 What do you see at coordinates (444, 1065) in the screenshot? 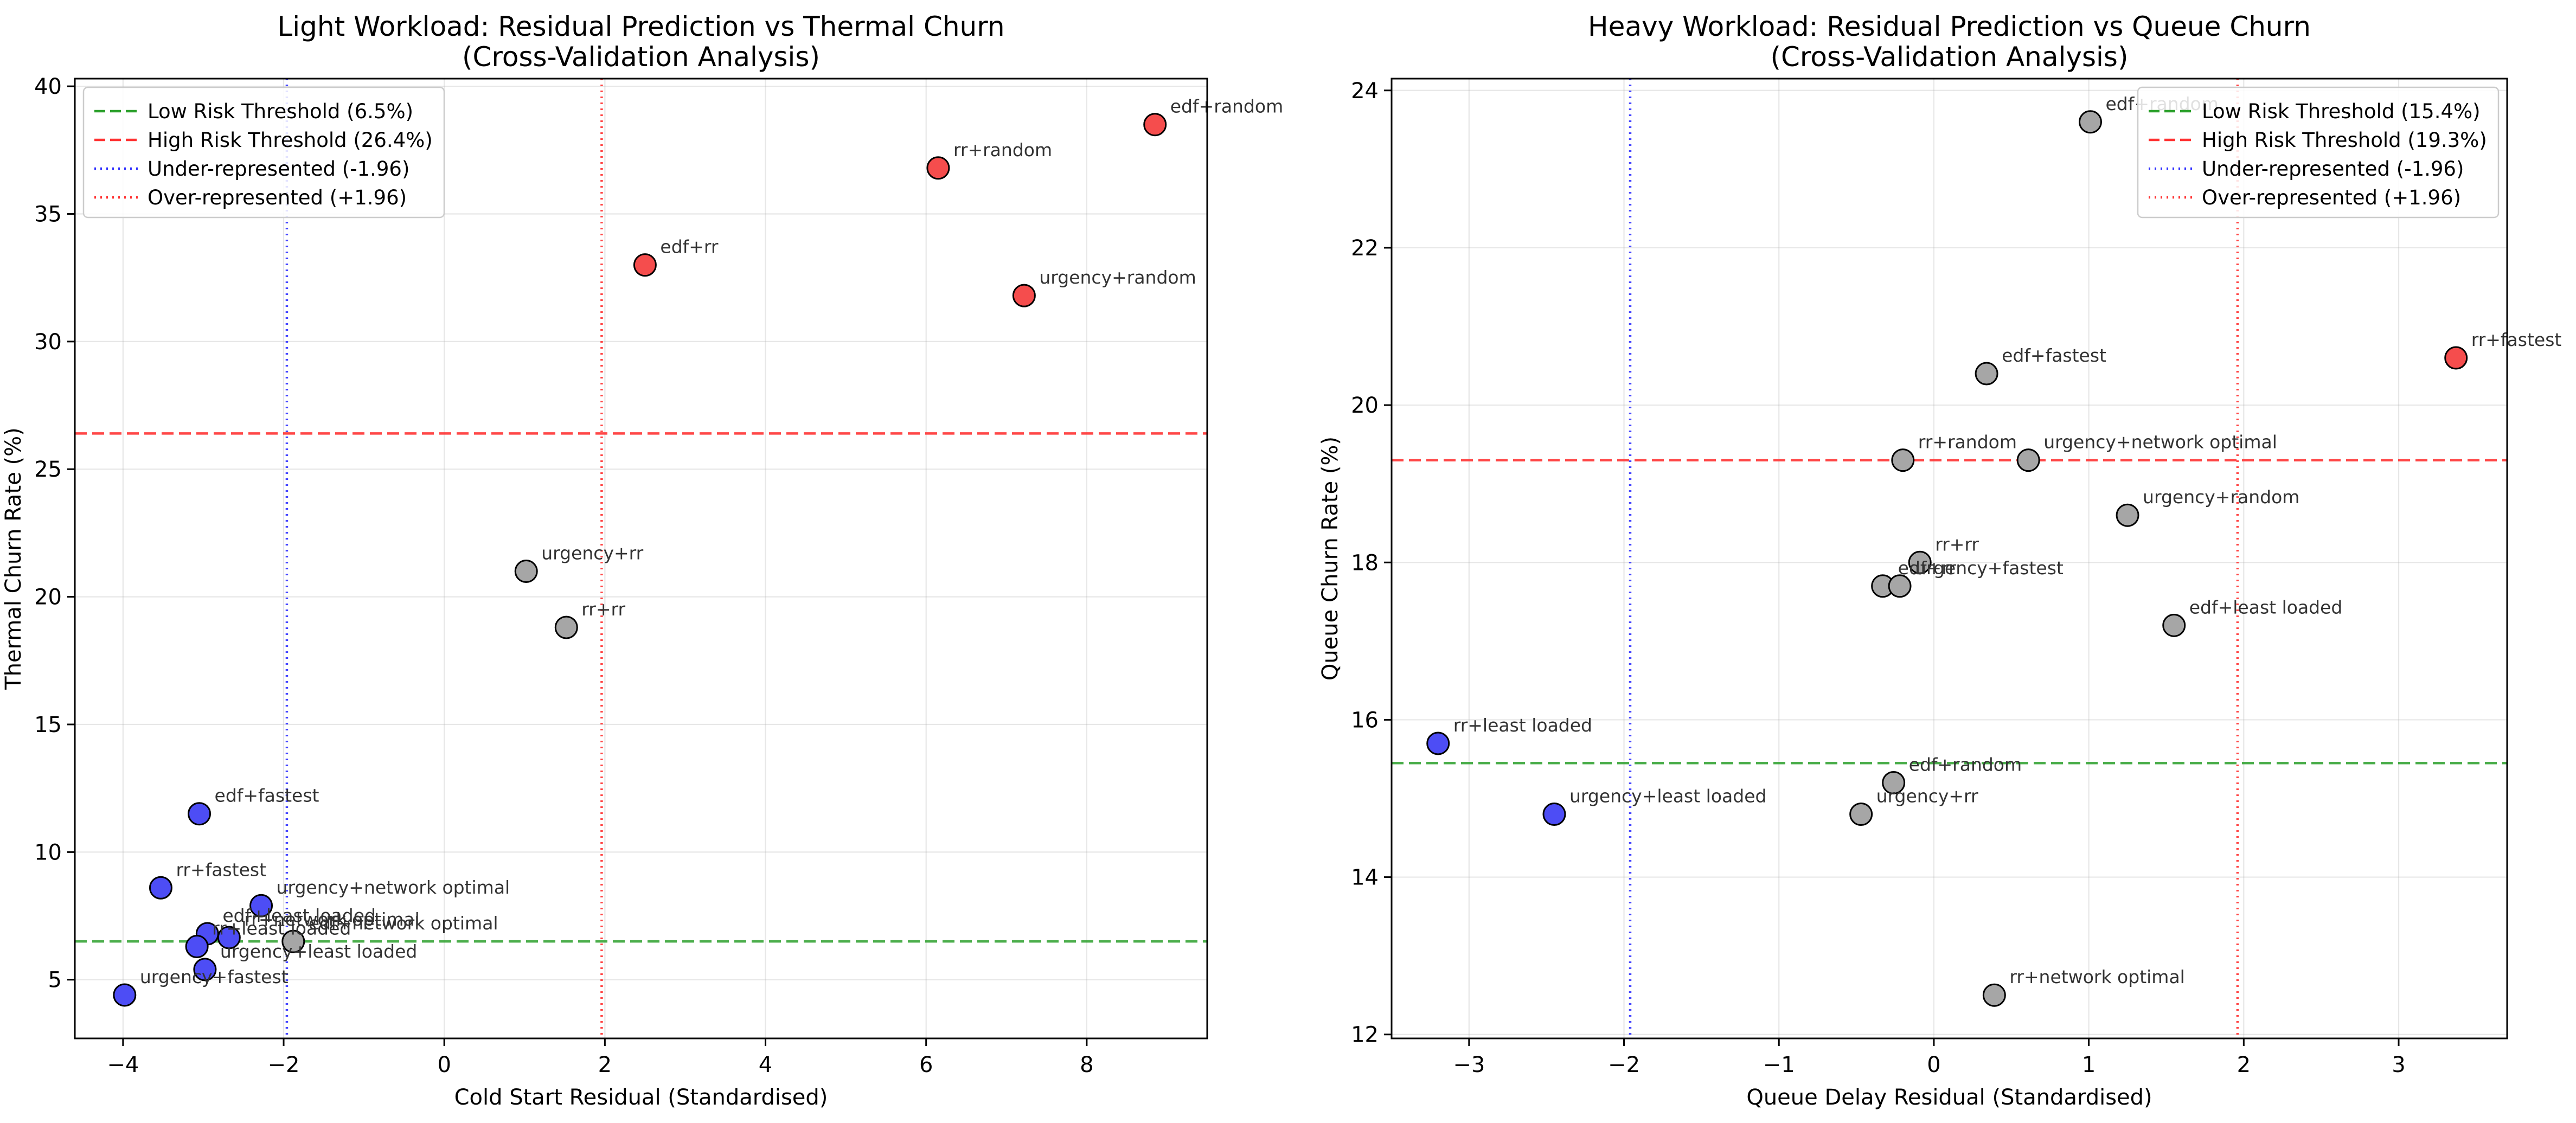
I see `light-x-tick-label: 0` at bounding box center [444, 1065].